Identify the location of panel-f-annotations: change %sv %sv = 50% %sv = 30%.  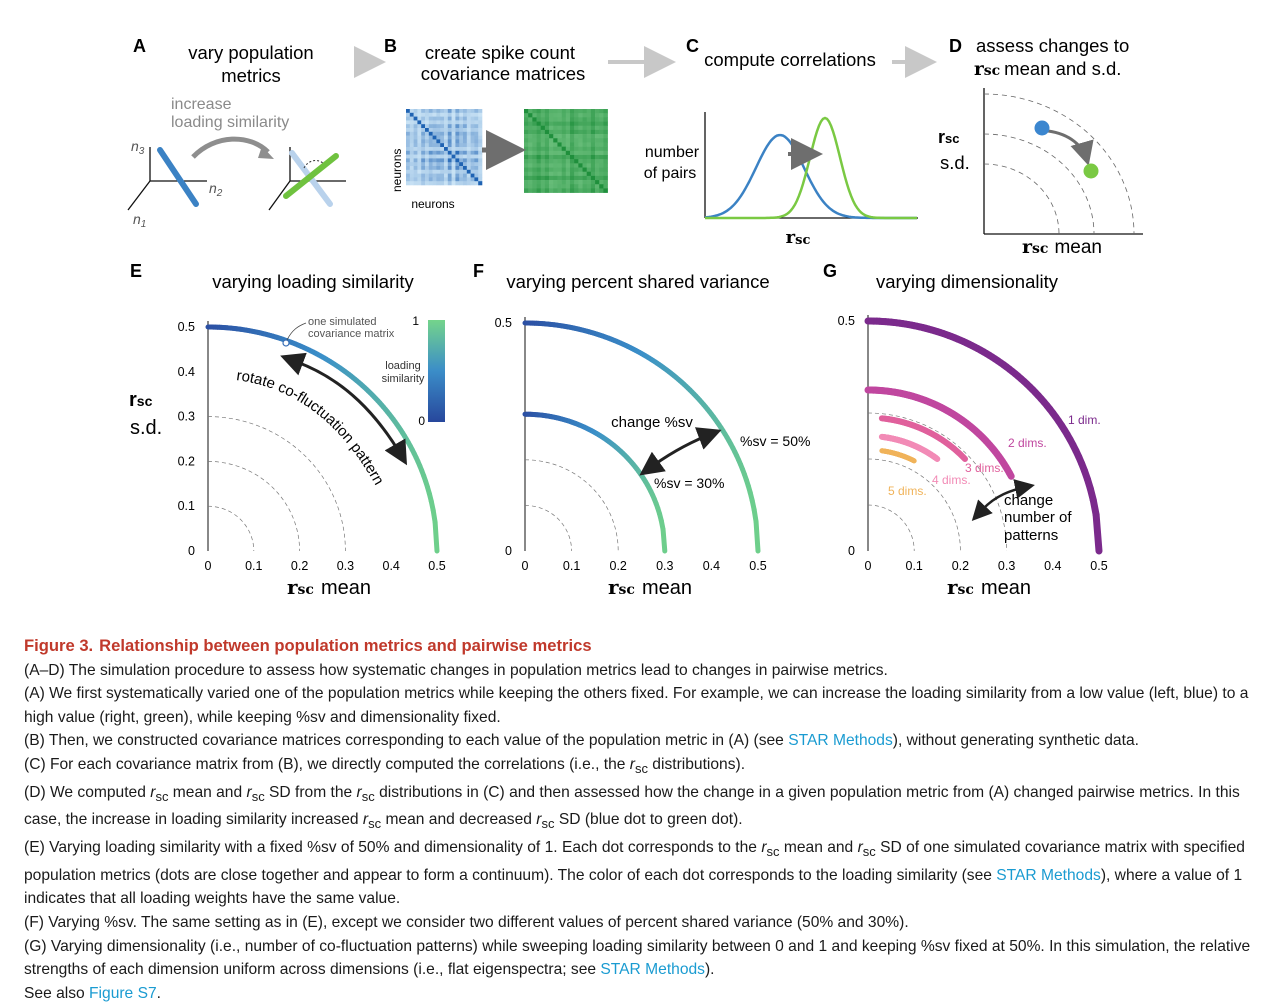
(710, 452).